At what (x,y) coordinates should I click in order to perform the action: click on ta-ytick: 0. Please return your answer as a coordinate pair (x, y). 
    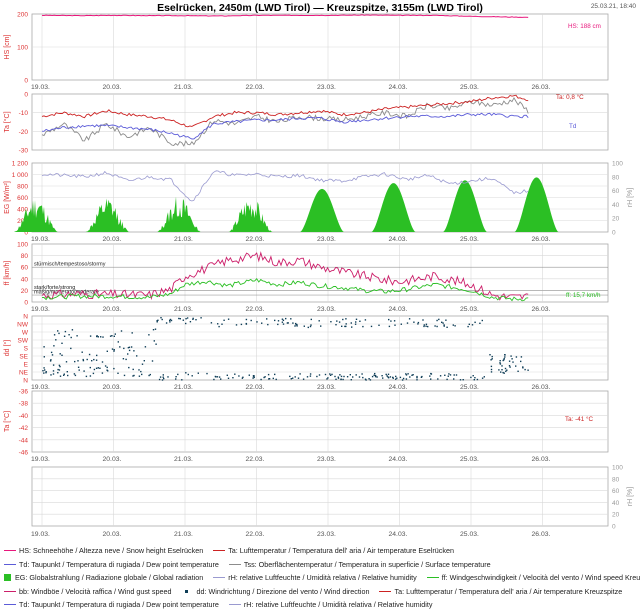
    Looking at the image, I should click on (26, 95).